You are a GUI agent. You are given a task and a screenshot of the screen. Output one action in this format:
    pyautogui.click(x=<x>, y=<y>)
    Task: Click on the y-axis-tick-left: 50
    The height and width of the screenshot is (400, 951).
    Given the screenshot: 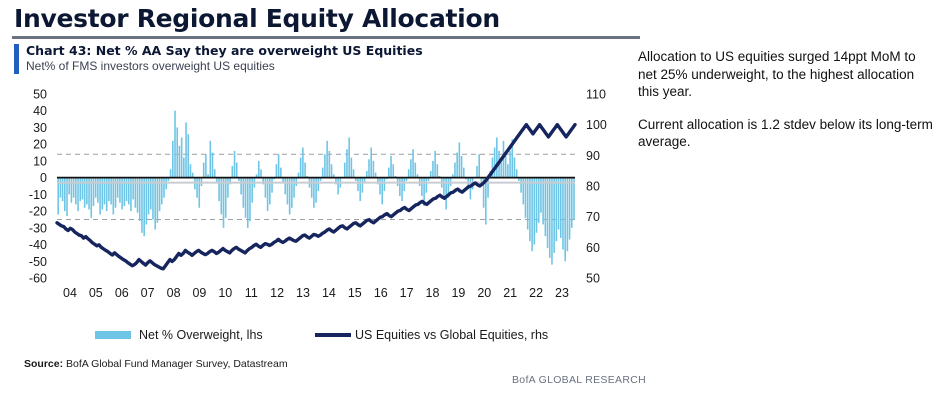 What is the action you would take?
    pyautogui.click(x=40, y=95)
    